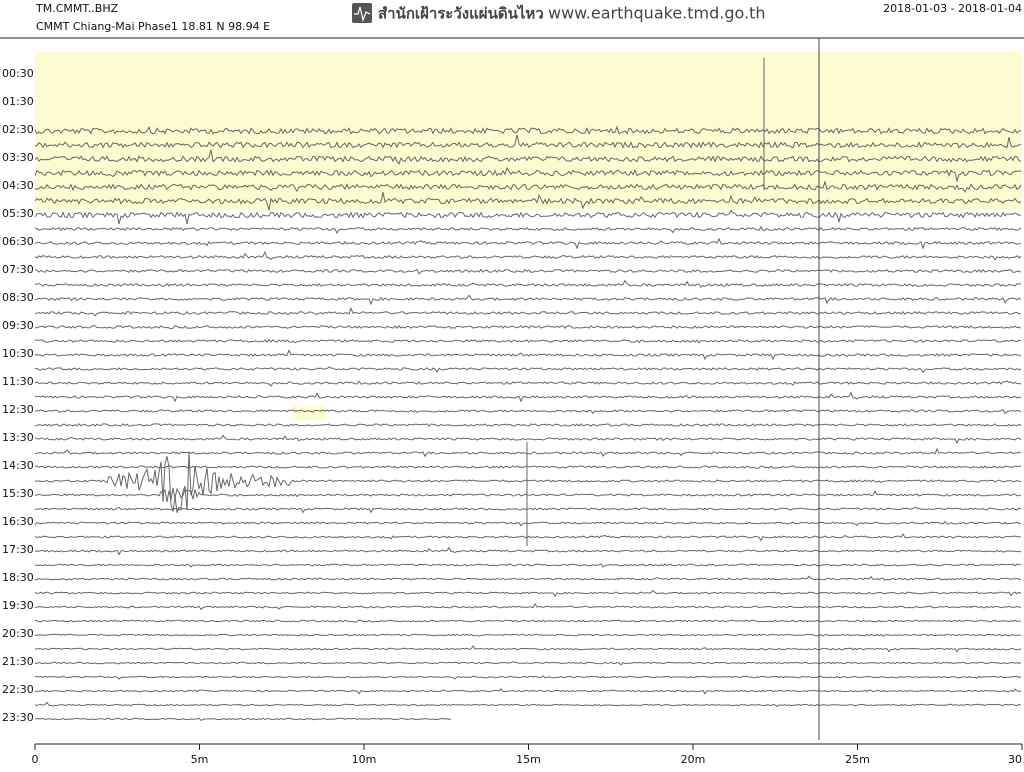  Describe the element at coordinates (18, 101) in the screenshot. I see `row-label: 01:30` at that location.